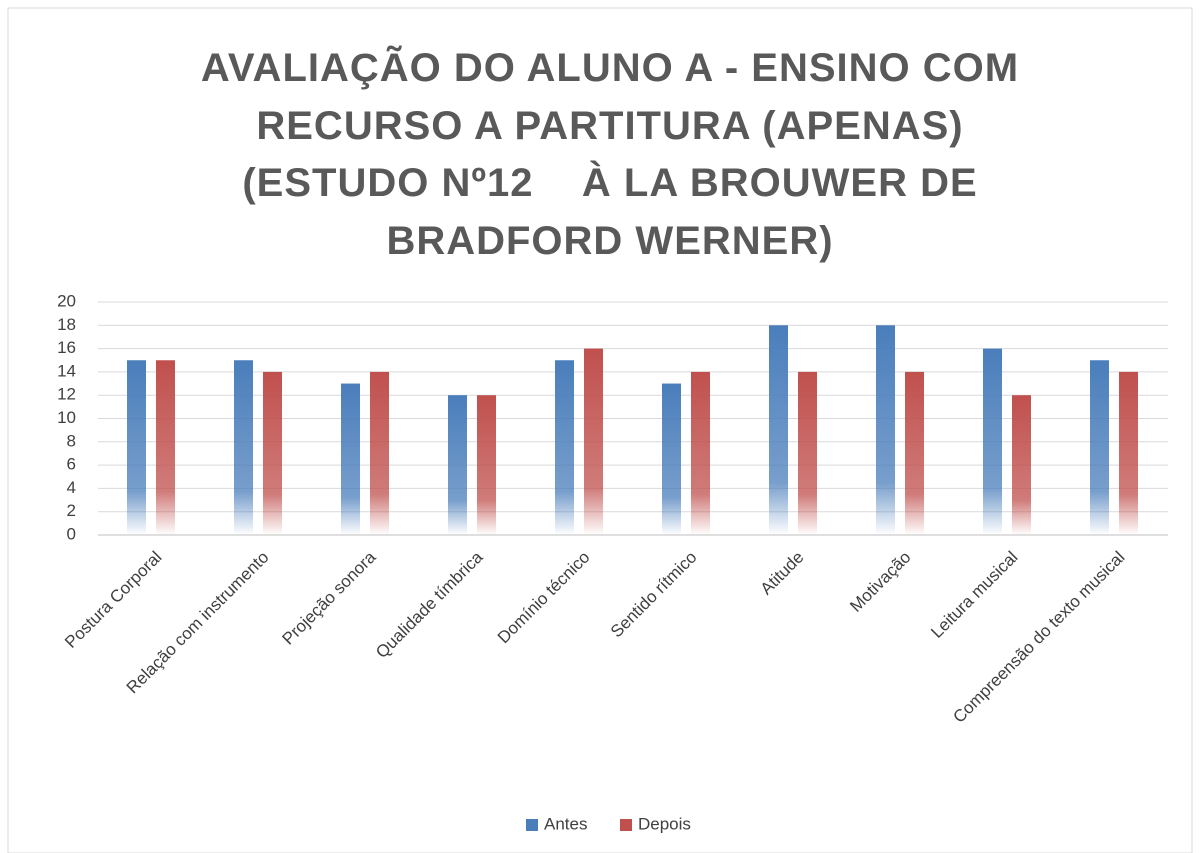 This screenshot has width=1200, height=853. What do you see at coordinates (565, 823) in the screenshot?
I see `legend-label: Antes` at bounding box center [565, 823].